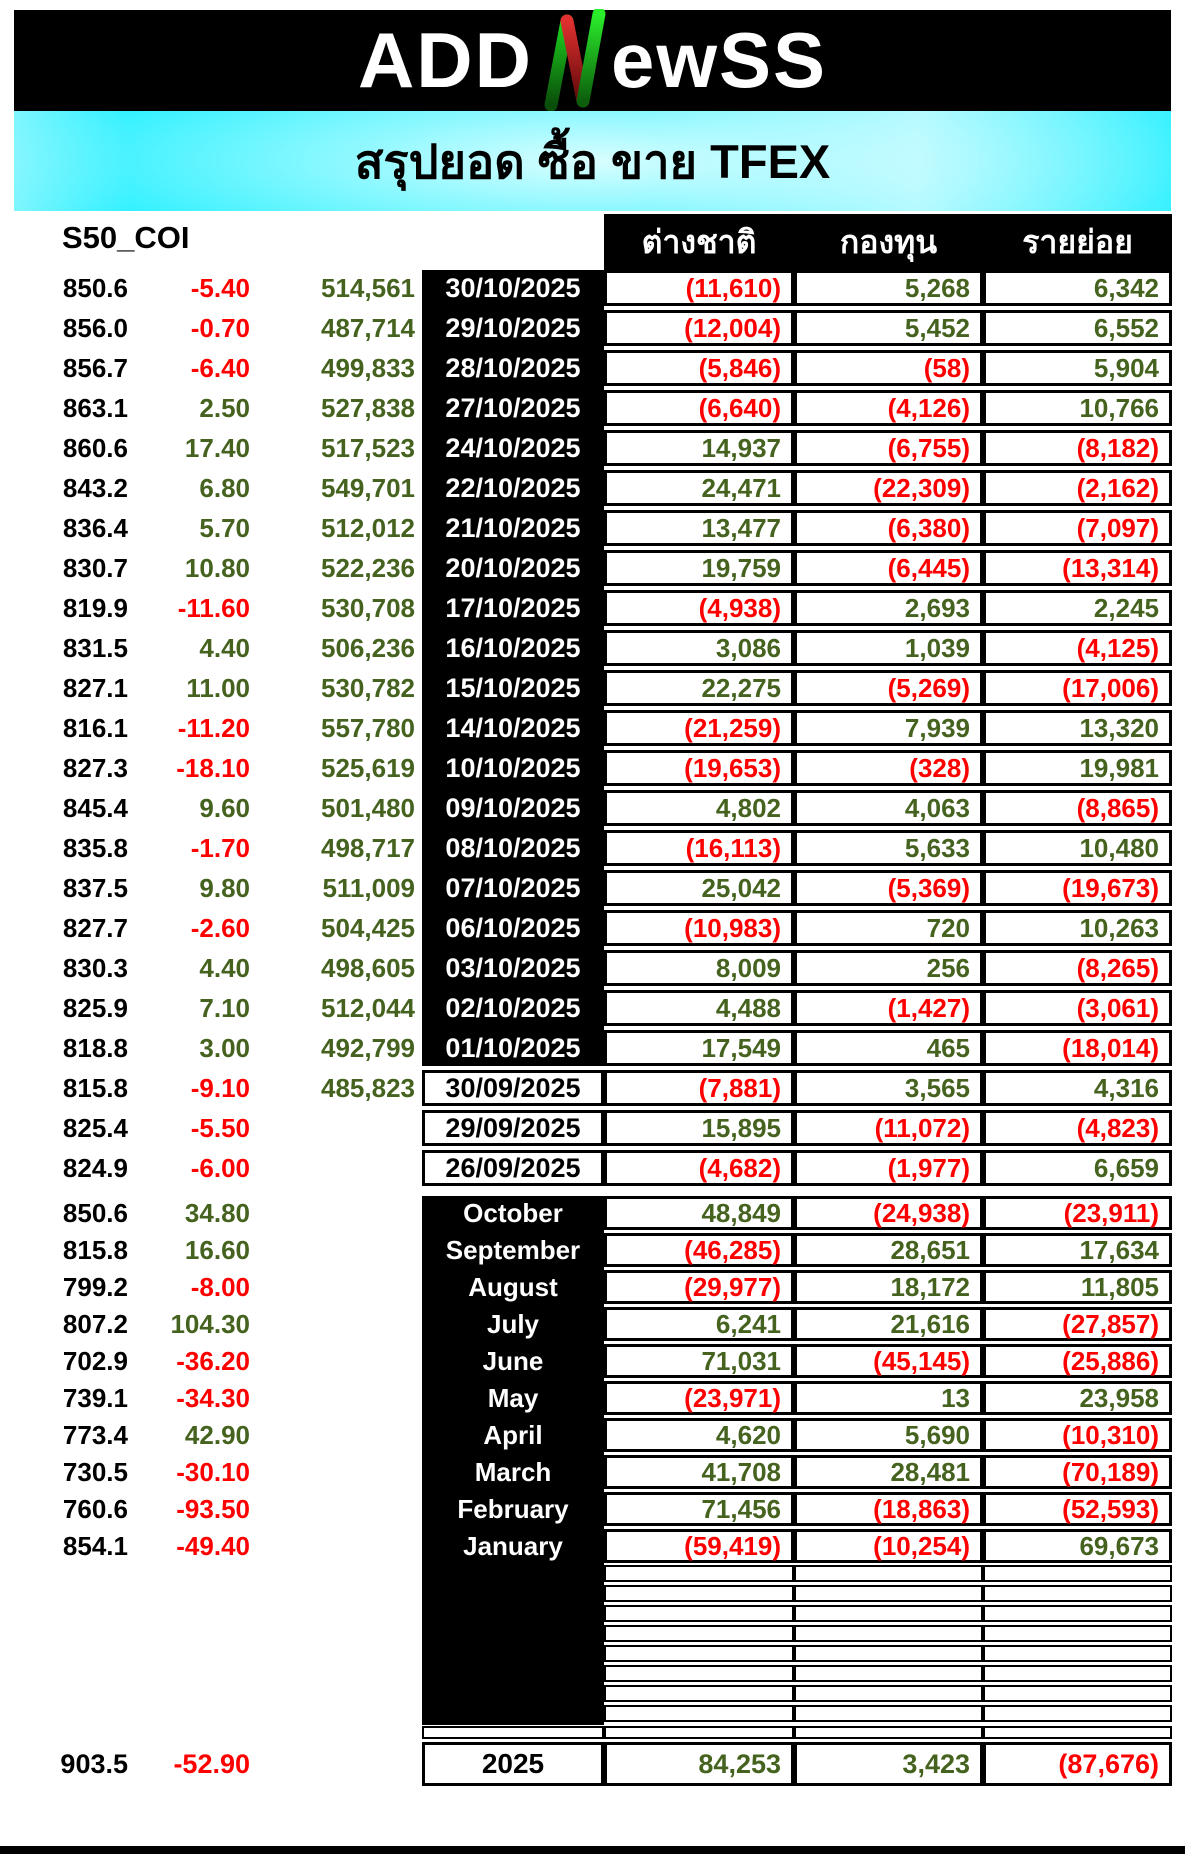  Describe the element at coordinates (95, 648) in the screenshot. I see `price-cell: 831.5` at that location.